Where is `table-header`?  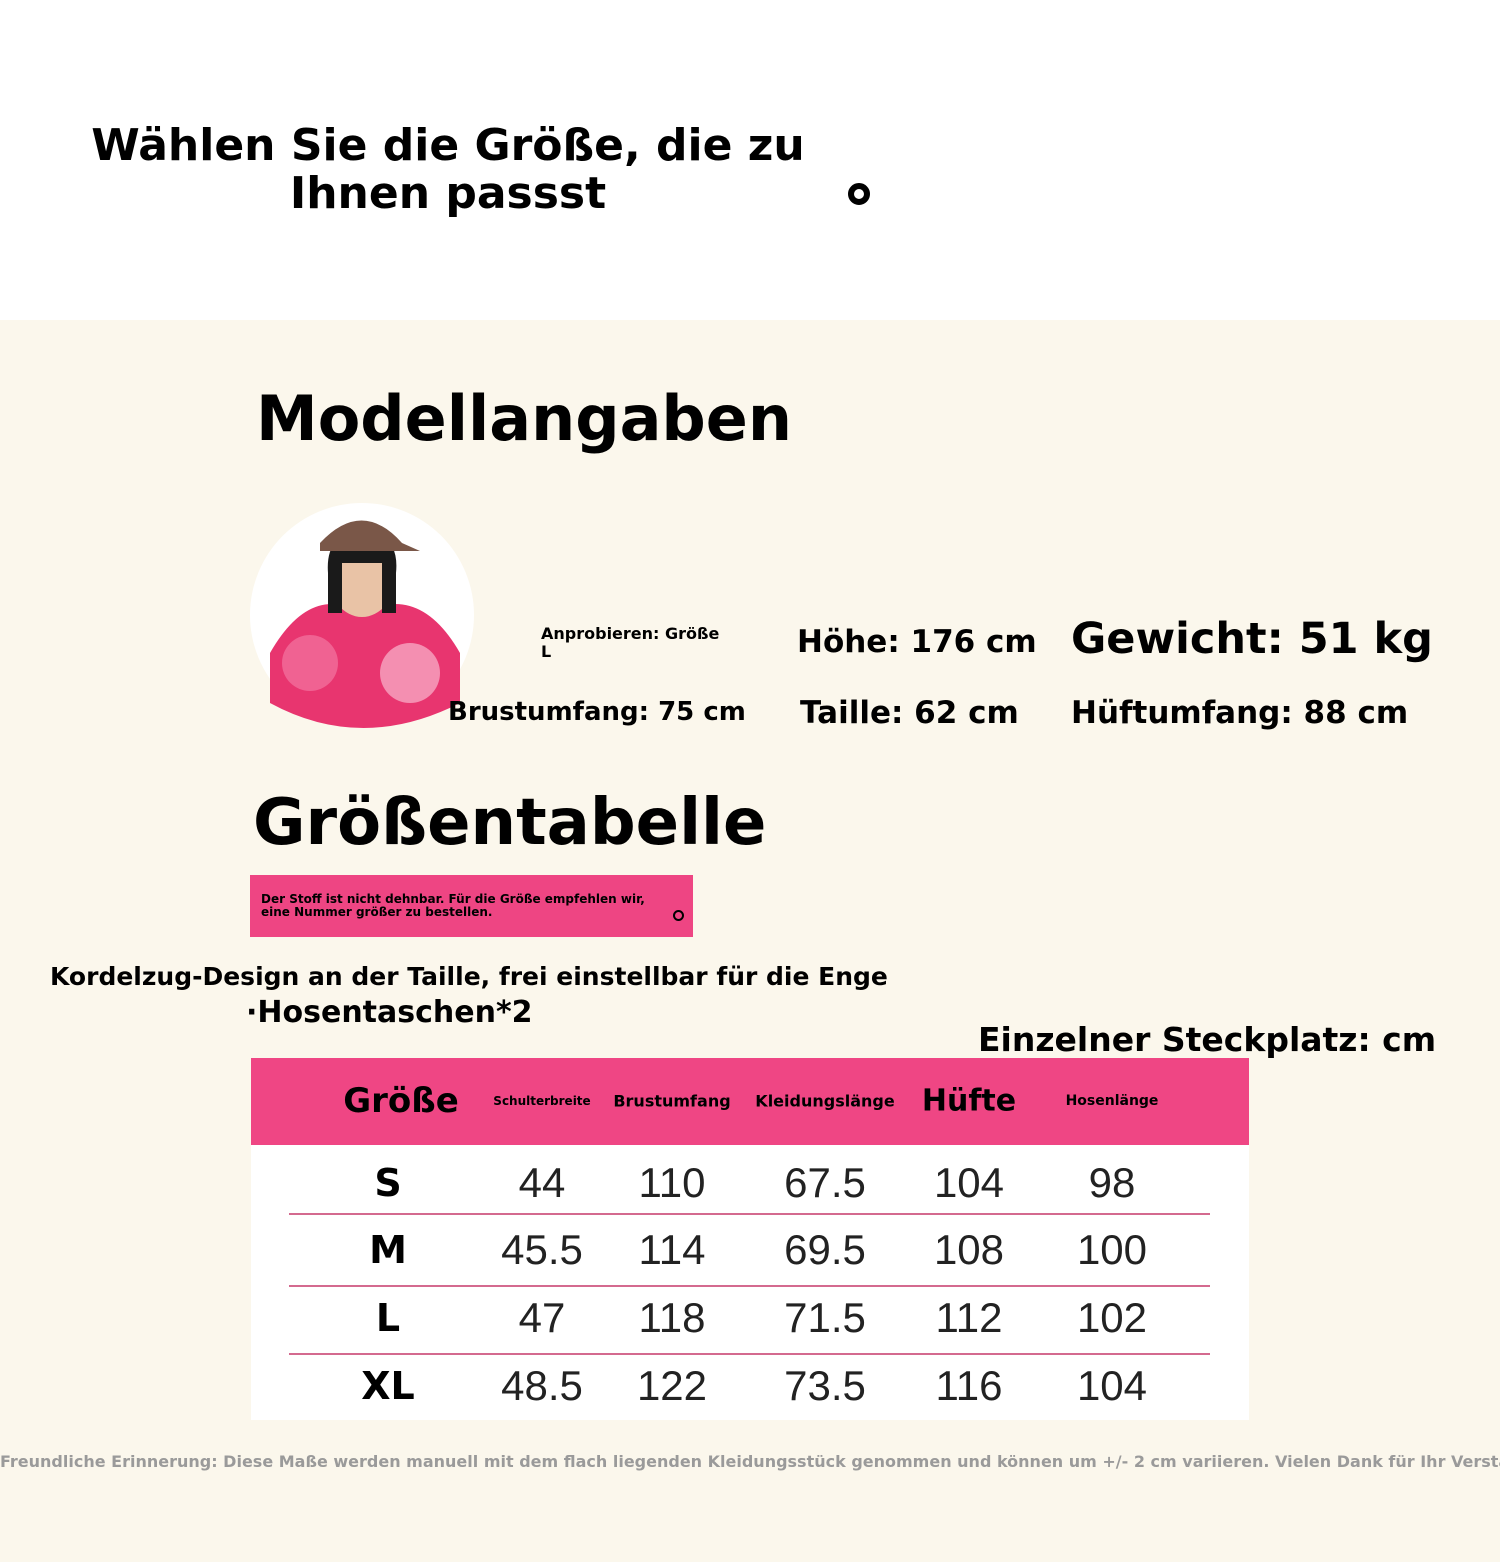
table-header is located at coordinates (750, 1101).